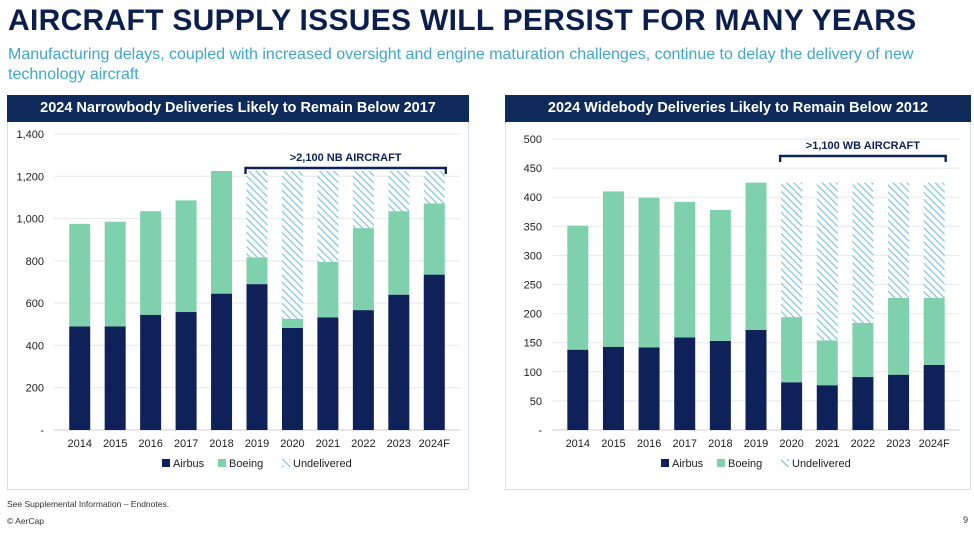 The width and height of the screenshot is (974, 533). I want to click on y-tick-label: 300, so click(533, 256).